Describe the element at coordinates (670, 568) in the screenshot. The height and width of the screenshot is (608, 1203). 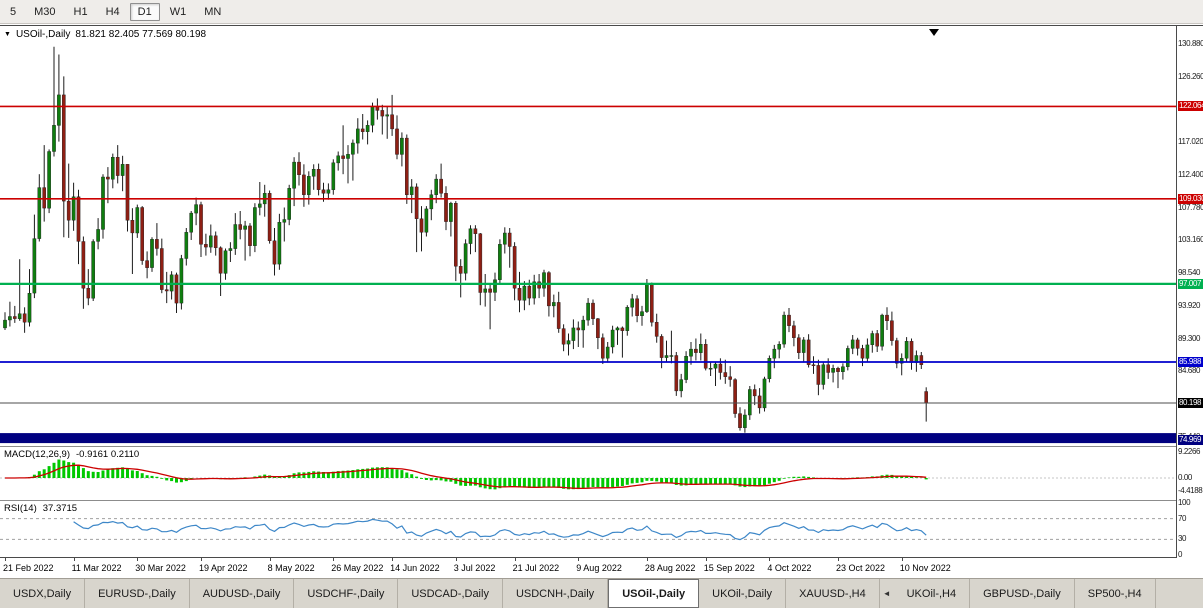
I see `date-label: 28 Aug 2022` at that location.